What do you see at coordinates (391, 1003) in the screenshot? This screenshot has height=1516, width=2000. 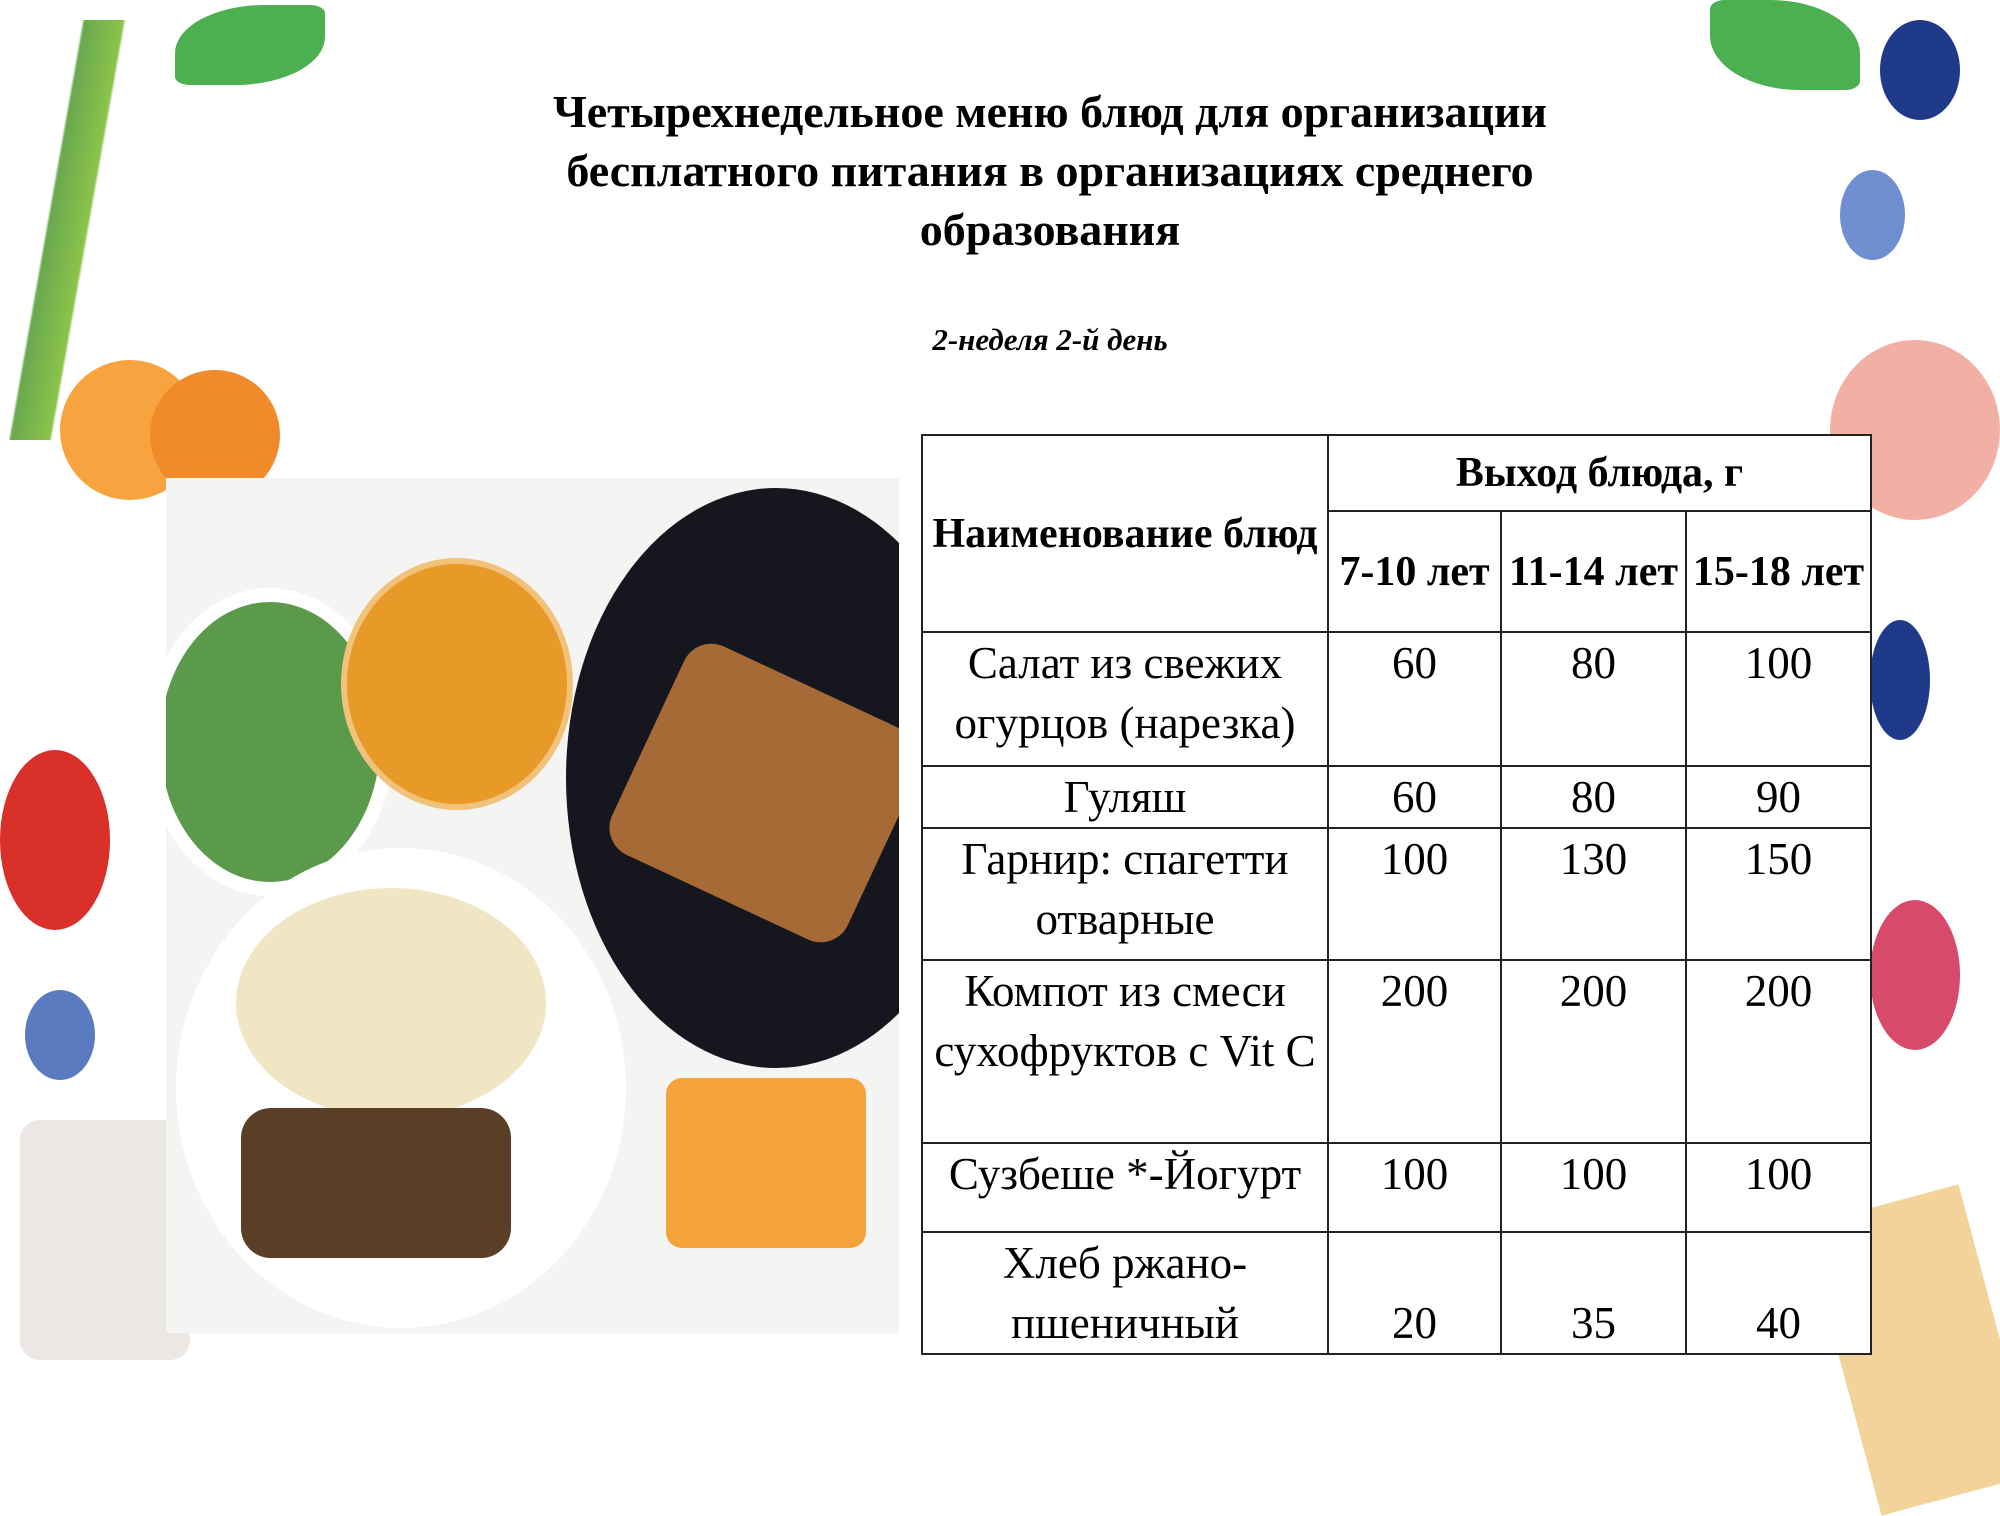 I see `spaghetti` at bounding box center [391, 1003].